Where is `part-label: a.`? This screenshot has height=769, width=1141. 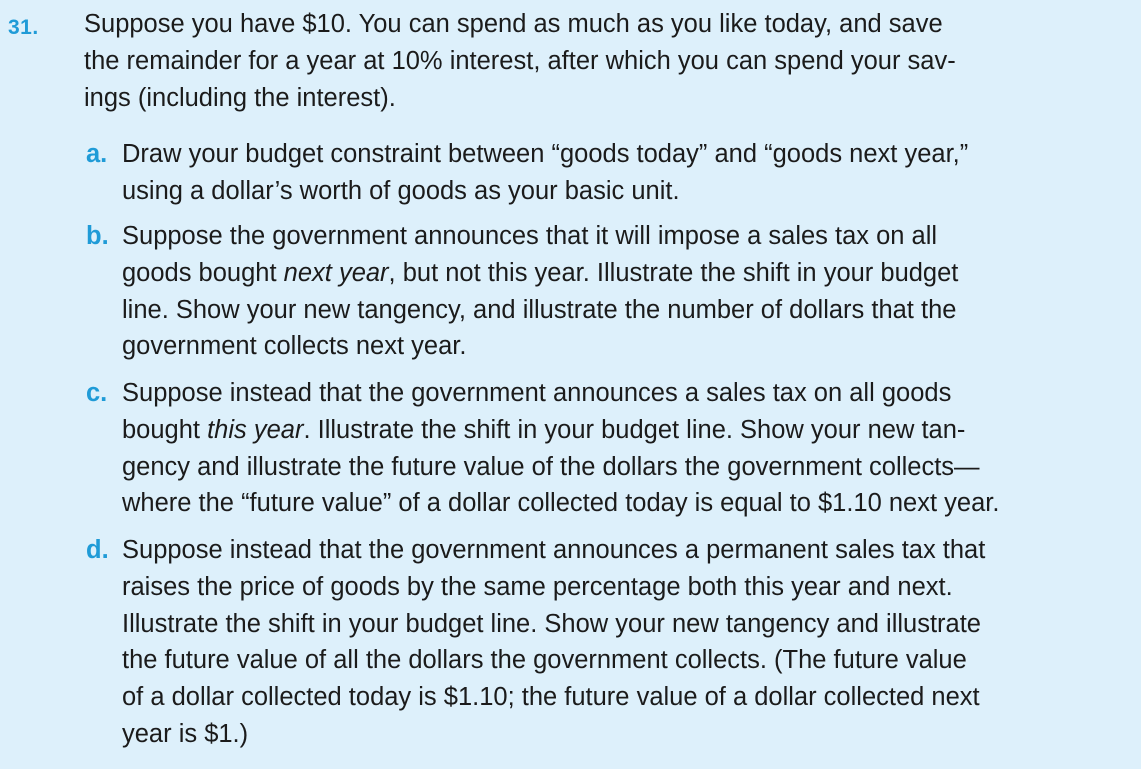
part-label: a. is located at coordinates (97, 154).